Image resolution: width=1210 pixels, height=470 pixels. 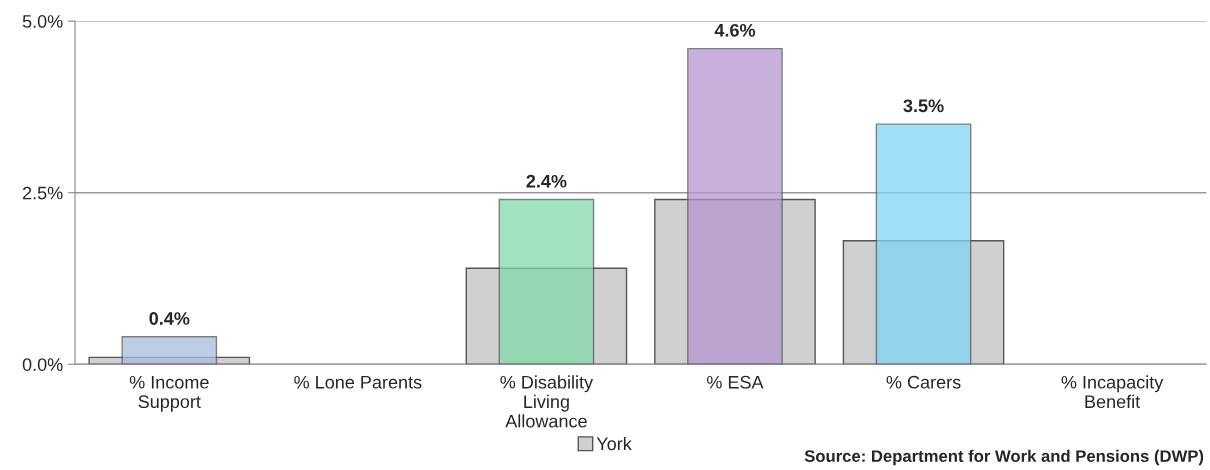 I want to click on x-tick-label: % Disability Living Allowance, so click(x=547, y=401).